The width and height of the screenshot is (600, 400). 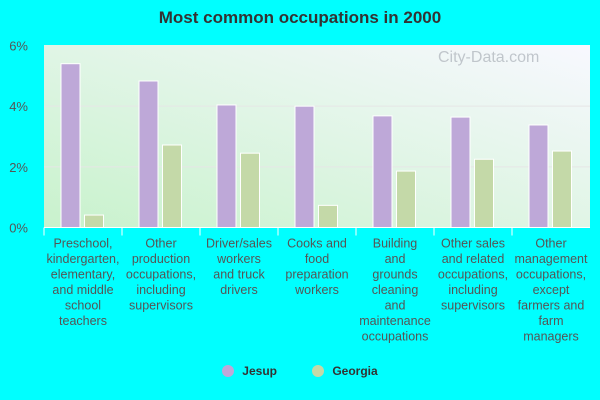 I want to click on y-tick-label: 2%, so click(x=18, y=167).